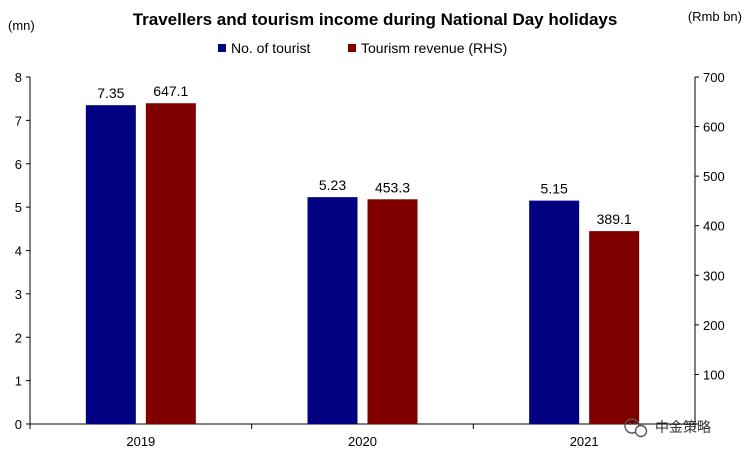  I want to click on x-tick-label: 2021, so click(584, 441).